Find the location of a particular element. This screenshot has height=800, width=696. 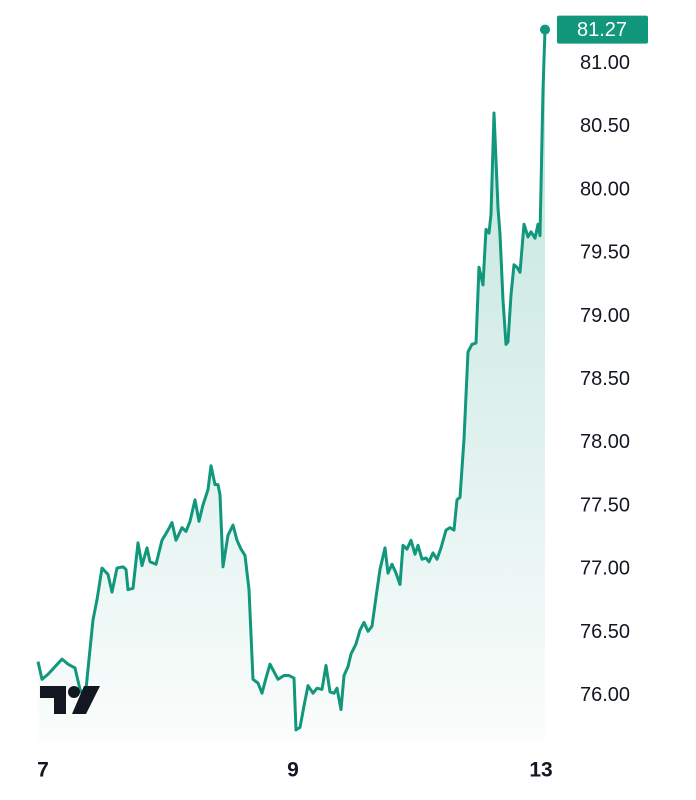

y-tick-label: 78.00 is located at coordinates (605, 442).